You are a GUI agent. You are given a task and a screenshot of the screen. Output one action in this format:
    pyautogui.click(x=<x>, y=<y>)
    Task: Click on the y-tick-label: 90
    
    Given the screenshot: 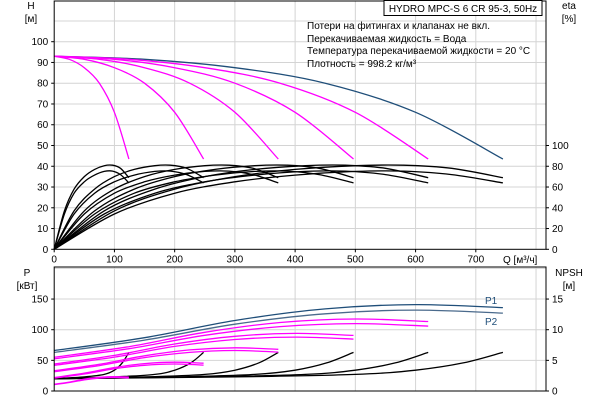 What is the action you would take?
    pyautogui.click(x=43, y=63)
    